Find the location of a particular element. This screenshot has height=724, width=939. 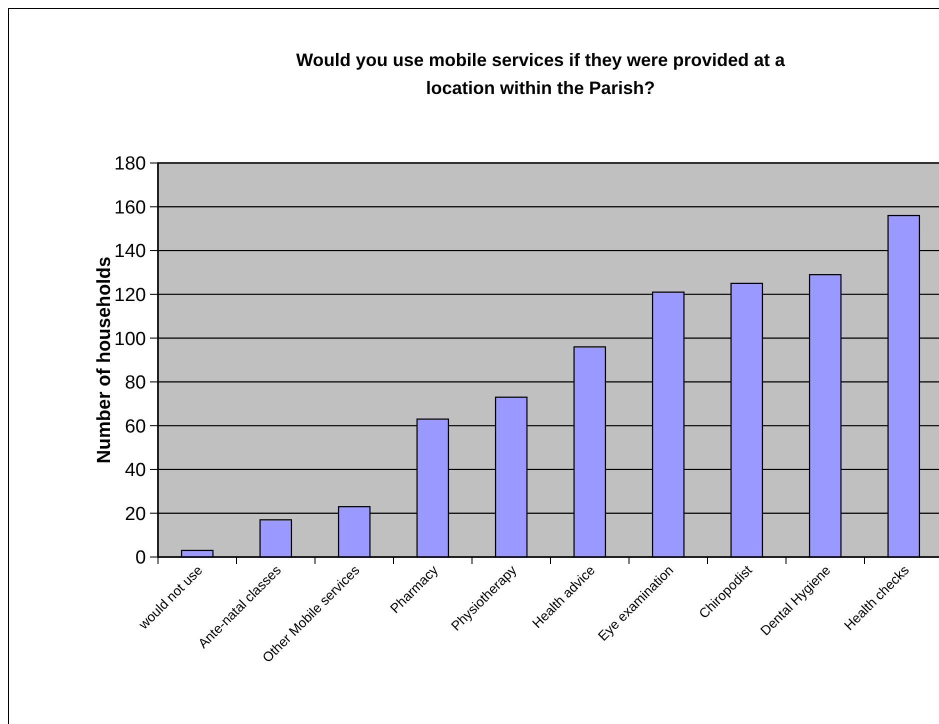

y-tick-label: 120 is located at coordinates (130, 295).